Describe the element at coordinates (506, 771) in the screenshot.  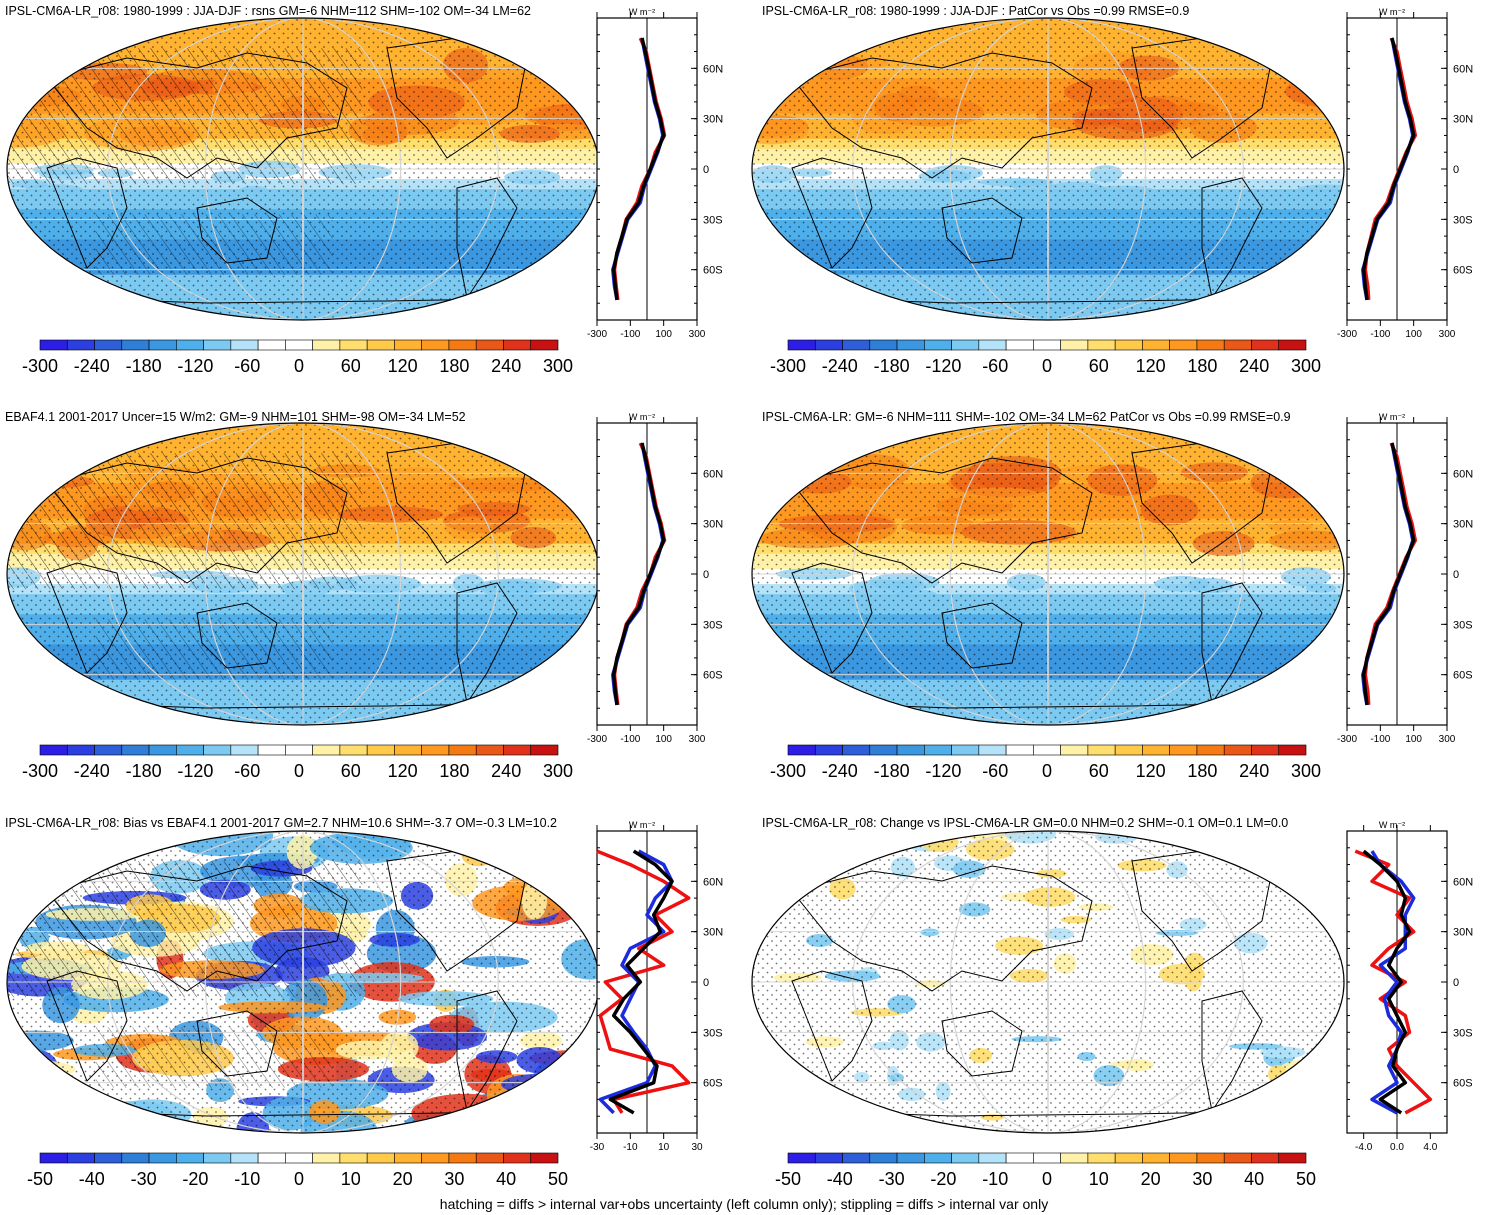
I see `colorbar-label: 240` at that location.